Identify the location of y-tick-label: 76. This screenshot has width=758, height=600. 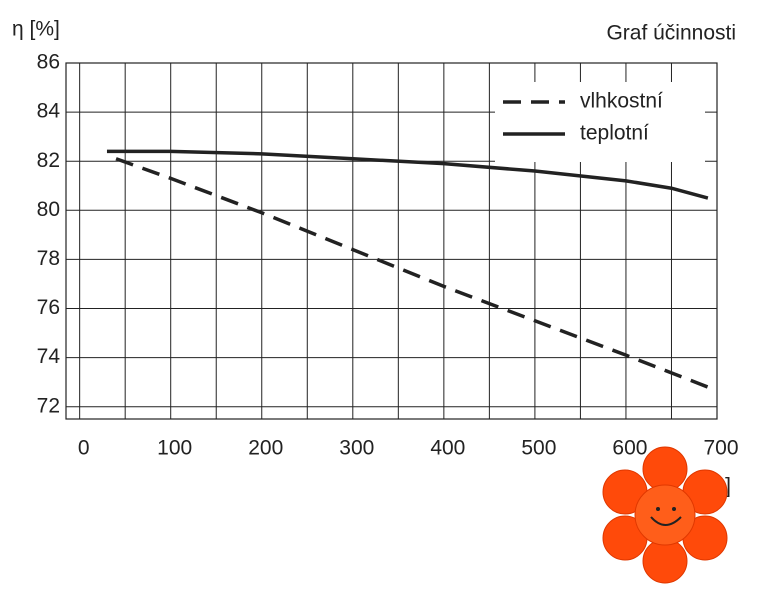
(48, 307).